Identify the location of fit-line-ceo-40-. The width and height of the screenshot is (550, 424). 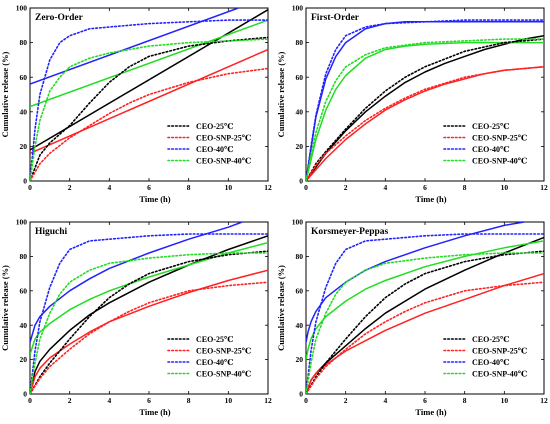
(415, 282).